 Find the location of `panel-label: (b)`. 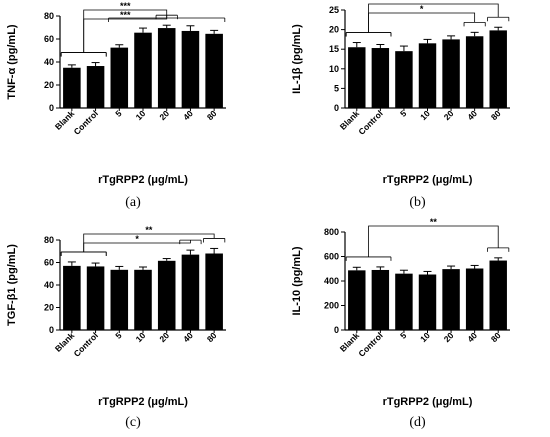

panel-label: (b) is located at coordinates (417, 202).